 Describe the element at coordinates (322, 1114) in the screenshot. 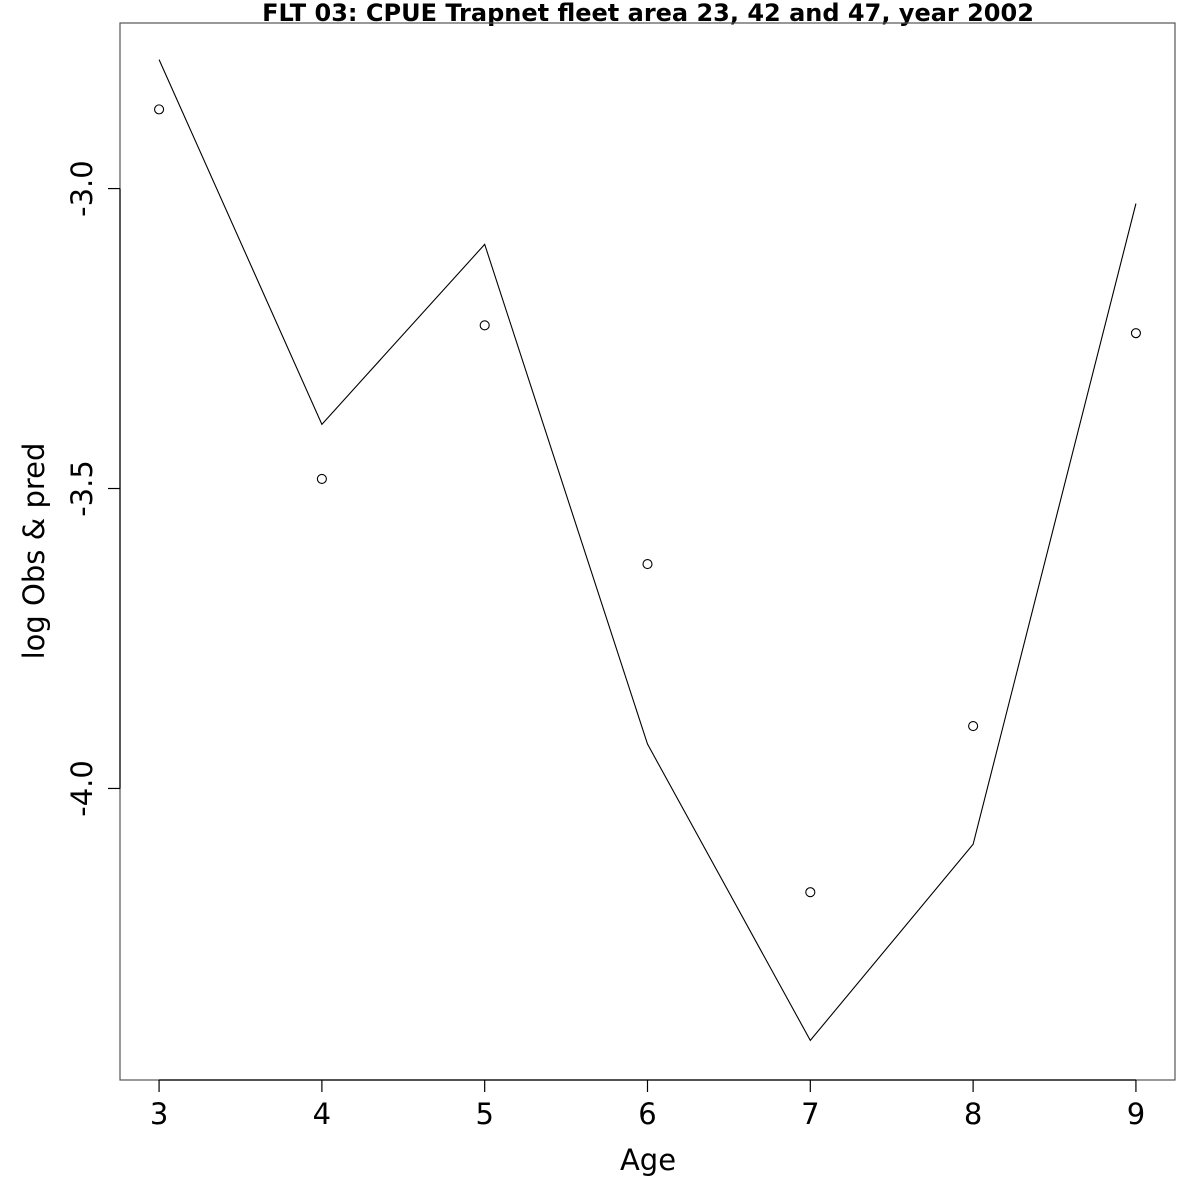

I see `x-tick-label: 4` at that location.